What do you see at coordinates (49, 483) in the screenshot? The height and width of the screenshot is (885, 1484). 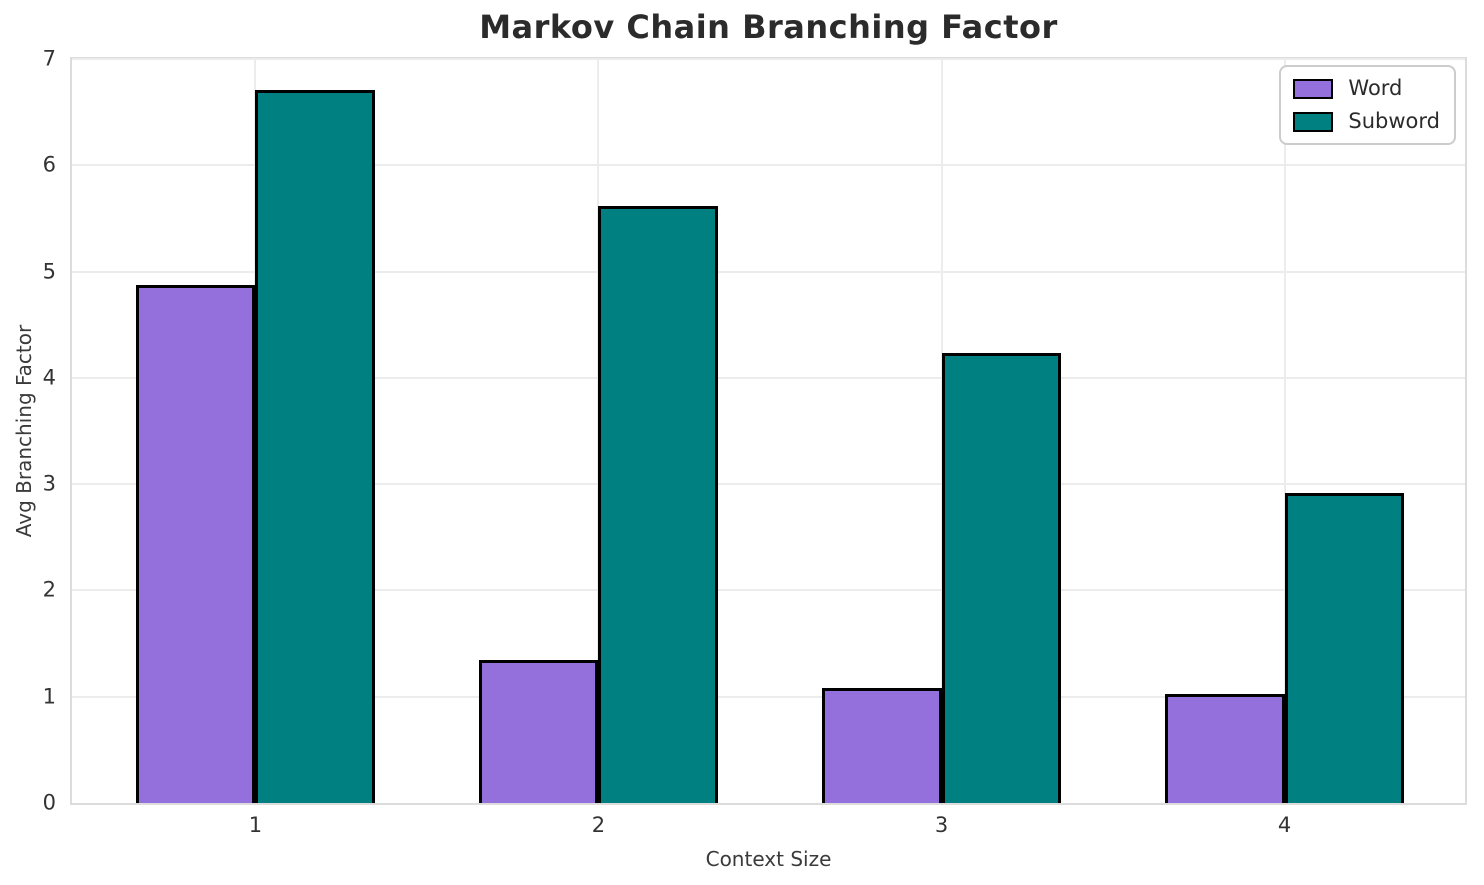 I see `y-tick-3: 3` at bounding box center [49, 483].